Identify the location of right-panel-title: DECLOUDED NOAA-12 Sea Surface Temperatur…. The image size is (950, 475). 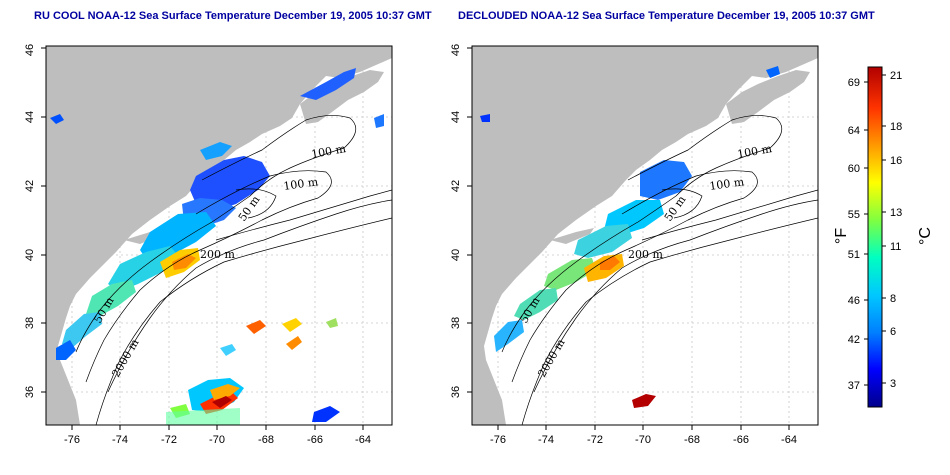
(666, 16).